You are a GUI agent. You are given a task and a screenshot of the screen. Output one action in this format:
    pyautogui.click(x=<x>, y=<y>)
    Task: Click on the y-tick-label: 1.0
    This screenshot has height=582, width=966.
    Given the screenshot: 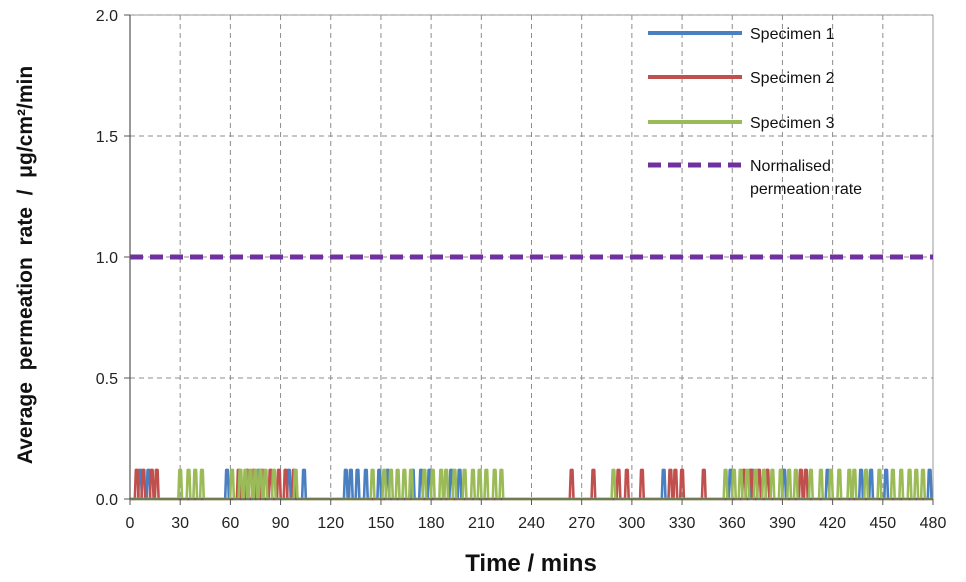 What is the action you would take?
    pyautogui.click(x=107, y=258)
    